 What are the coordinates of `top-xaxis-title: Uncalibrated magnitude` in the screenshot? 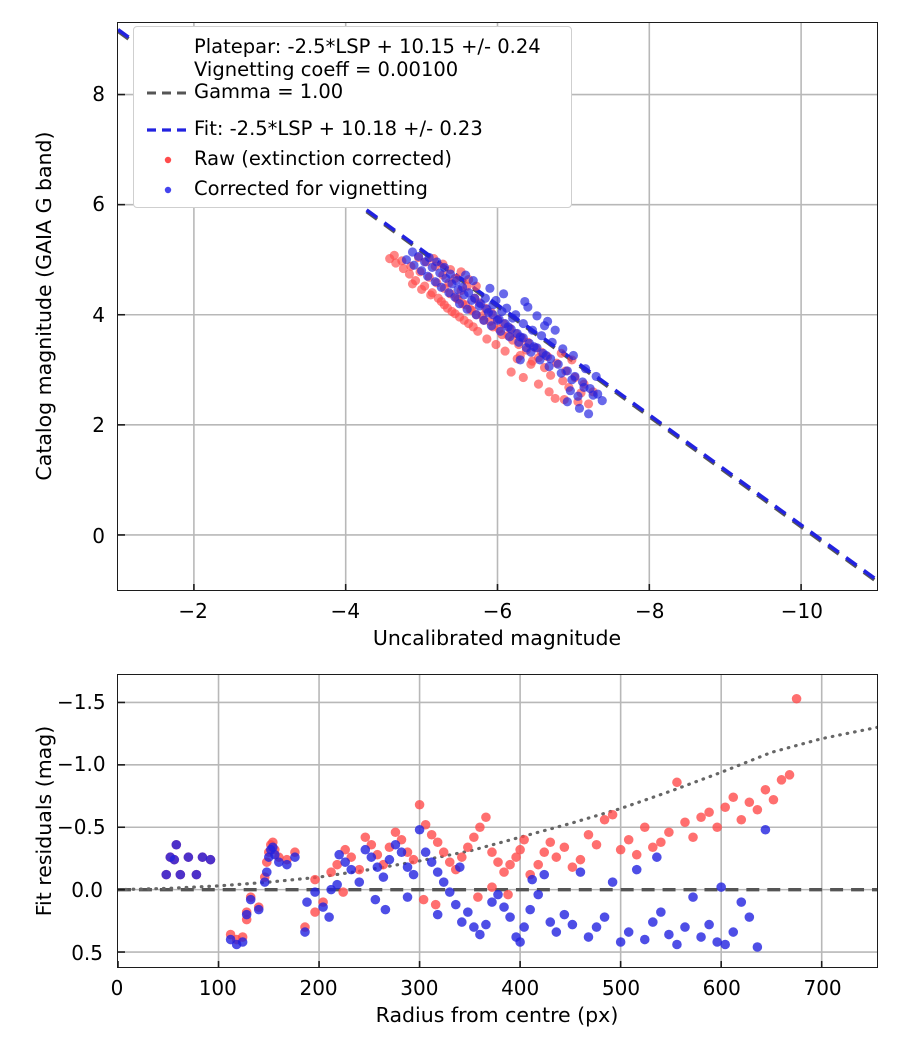 It's located at (497, 638).